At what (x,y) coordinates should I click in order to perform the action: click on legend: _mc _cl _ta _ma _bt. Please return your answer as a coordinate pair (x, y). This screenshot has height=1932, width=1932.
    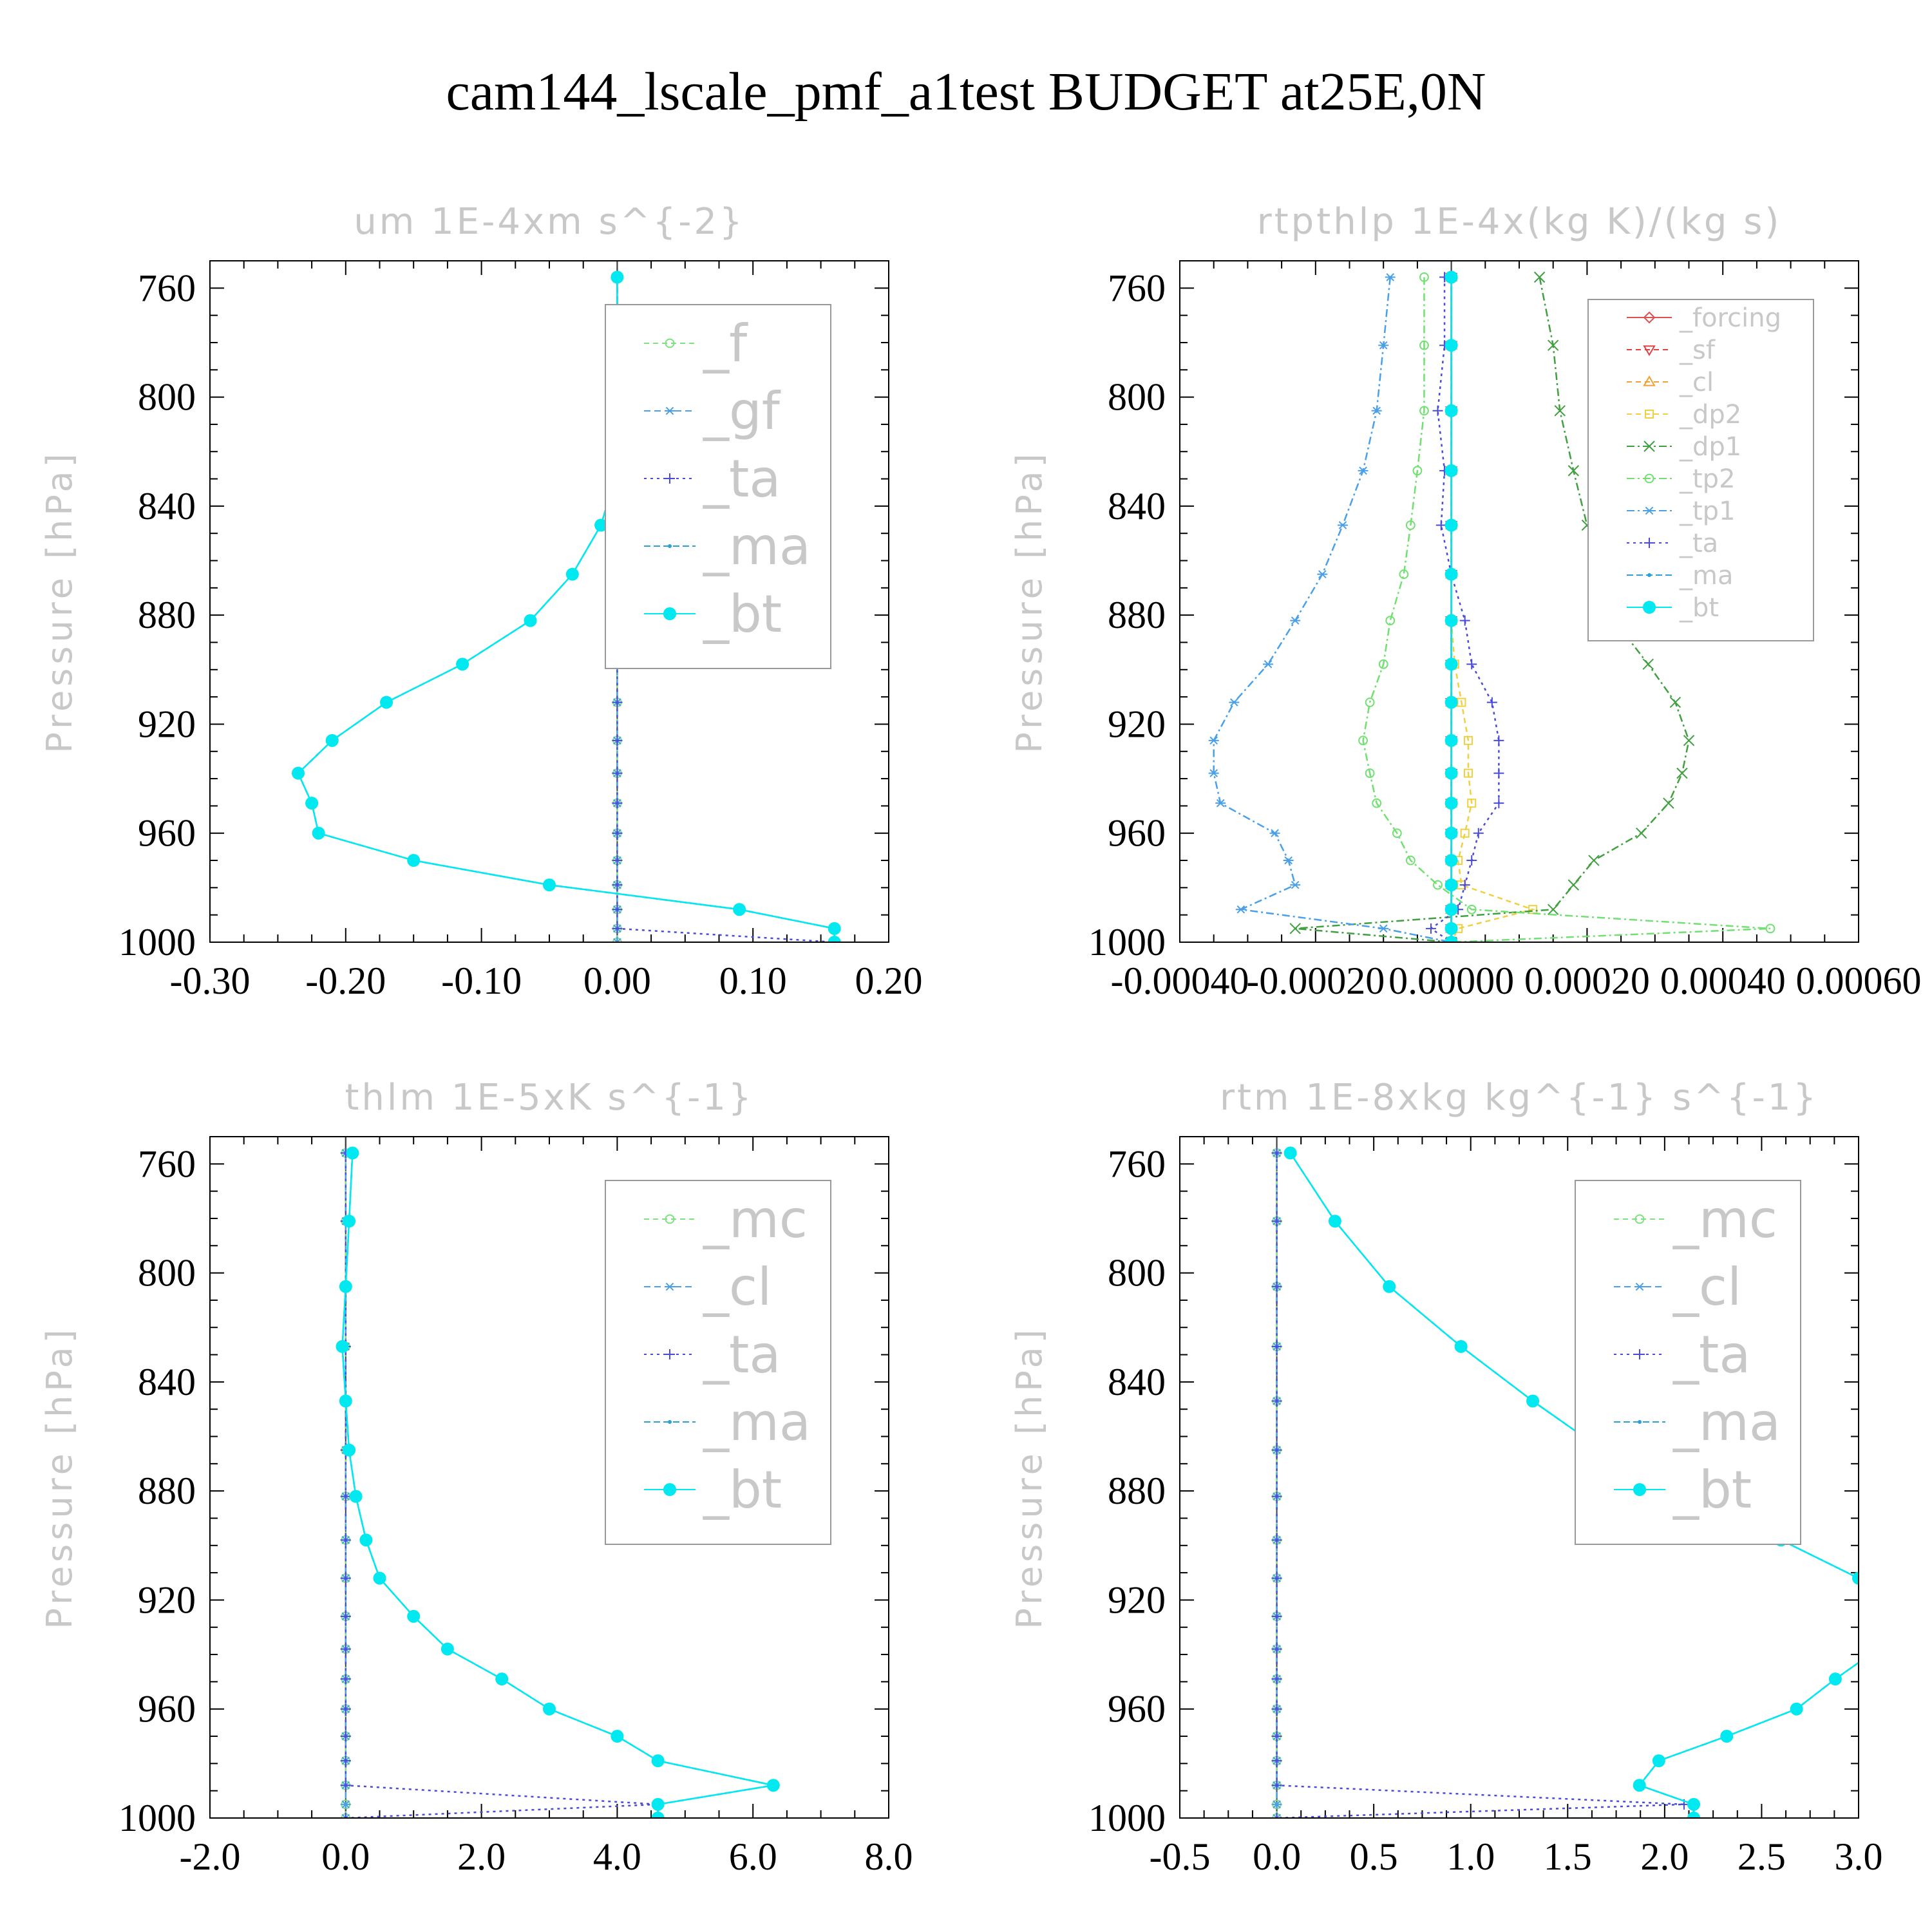
    Looking at the image, I should click on (1688, 1362).